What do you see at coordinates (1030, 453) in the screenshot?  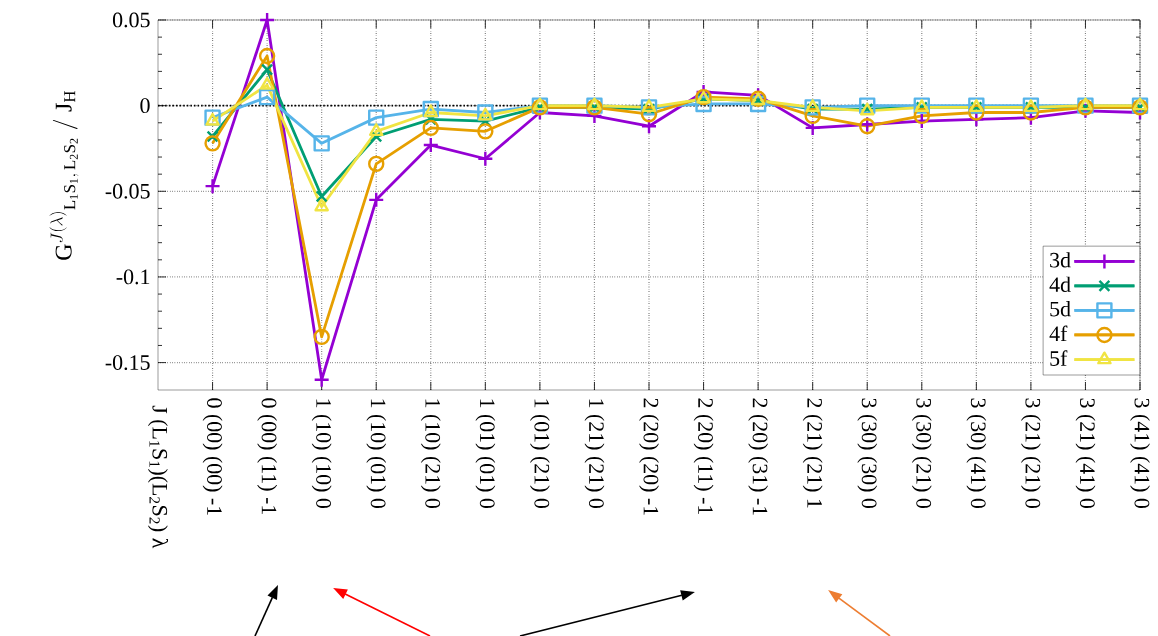 I see `x-tick-label: 3 (21) (21) 0` at bounding box center [1030, 453].